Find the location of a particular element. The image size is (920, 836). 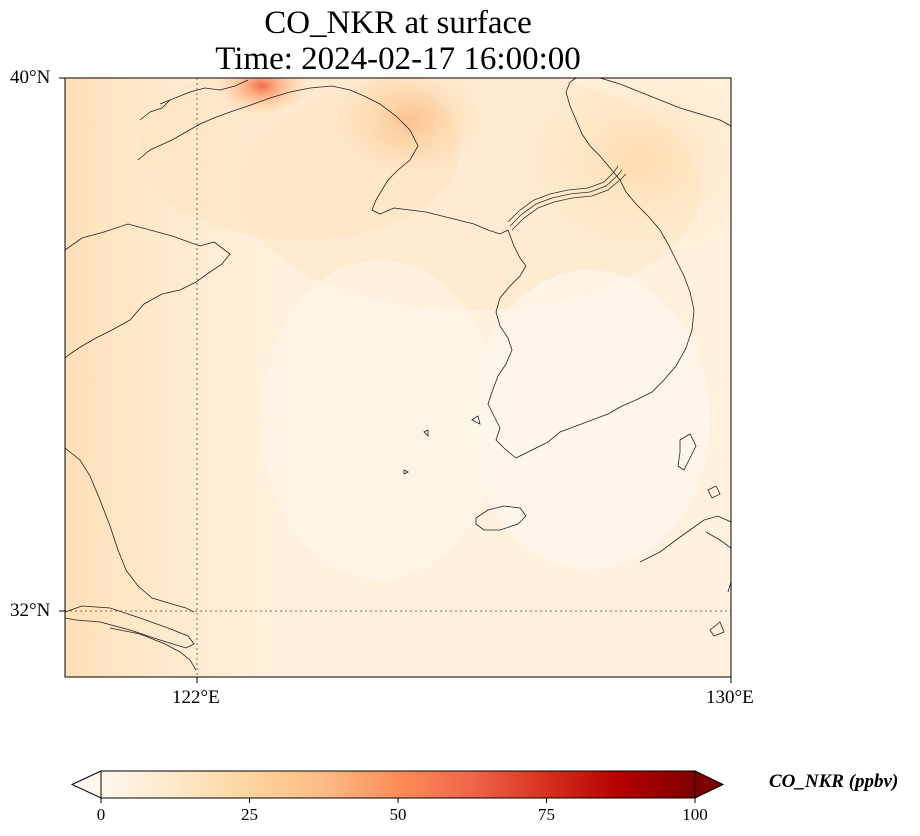

lat-label-32n: 32°N is located at coordinates (30, 610).